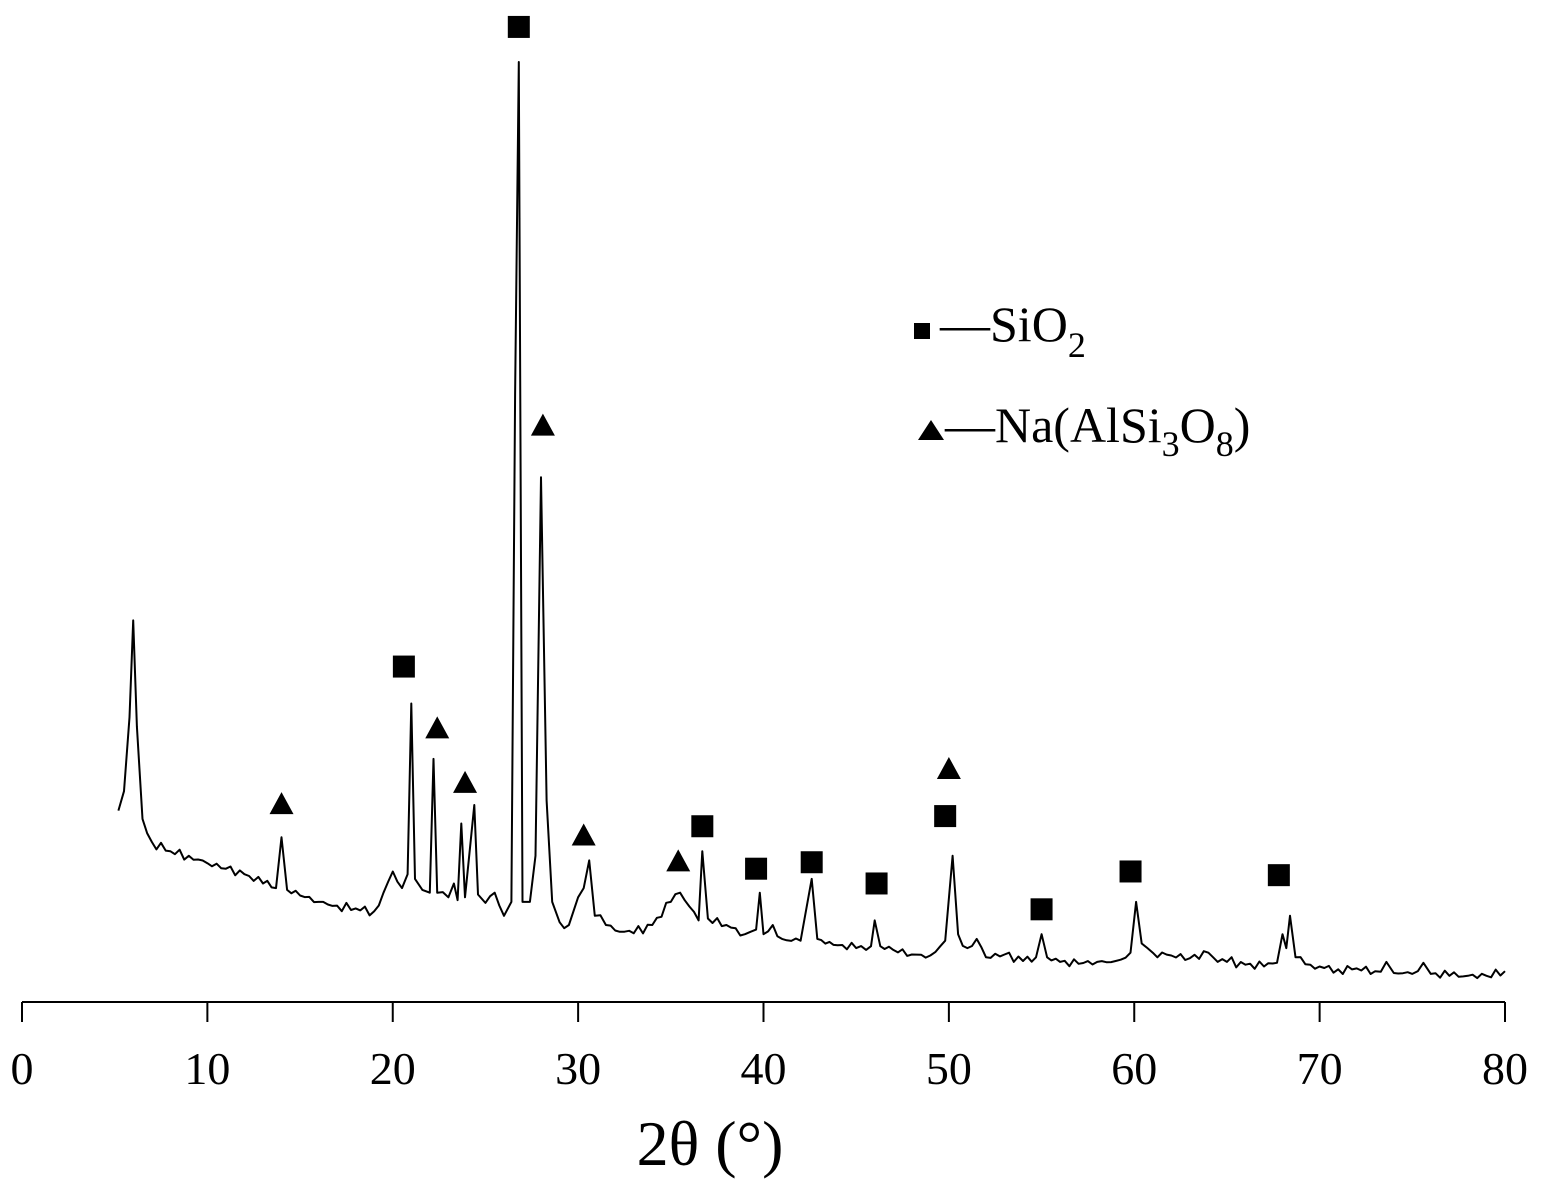  Describe the element at coordinates (393, 1068) in the screenshot. I see `x-tick-label: 20` at that location.